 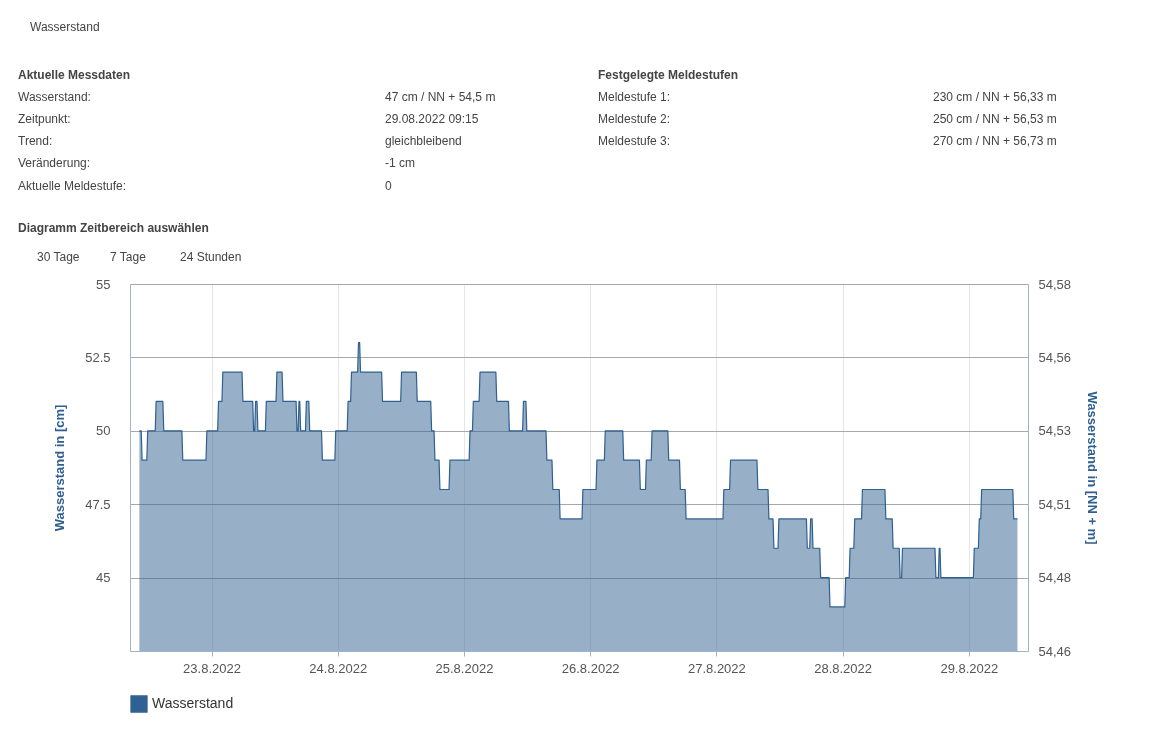 What do you see at coordinates (464, 668) in the screenshot?
I see `x-tick-label: 25.8.2022` at bounding box center [464, 668].